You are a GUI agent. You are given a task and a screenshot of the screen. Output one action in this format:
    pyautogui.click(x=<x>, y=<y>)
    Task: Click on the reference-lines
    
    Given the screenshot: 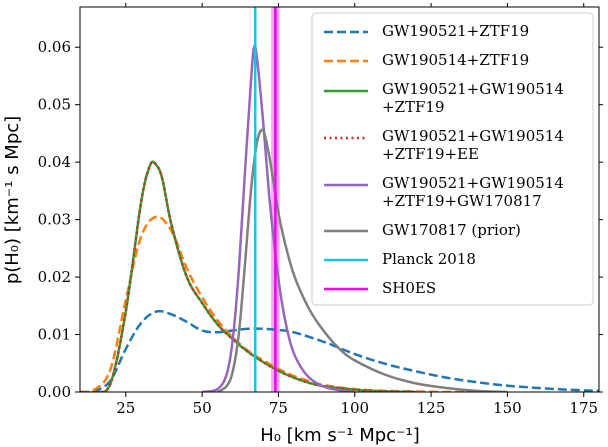 What is the action you would take?
    pyautogui.click(x=265, y=199)
    